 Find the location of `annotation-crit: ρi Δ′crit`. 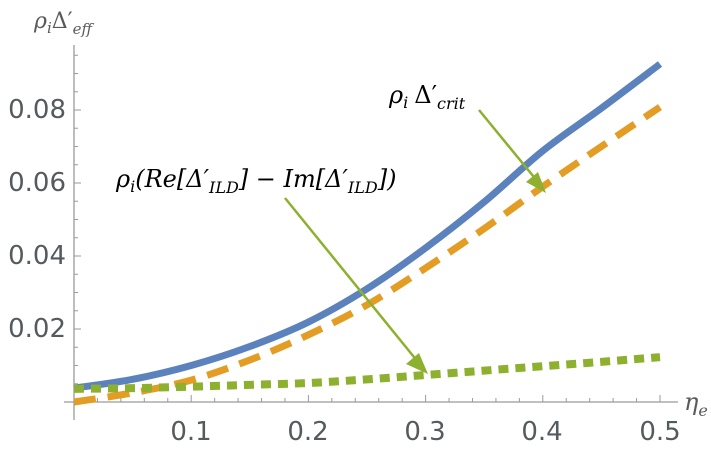

annotation-crit: ρi Δ′crit is located at coordinates (467, 137).